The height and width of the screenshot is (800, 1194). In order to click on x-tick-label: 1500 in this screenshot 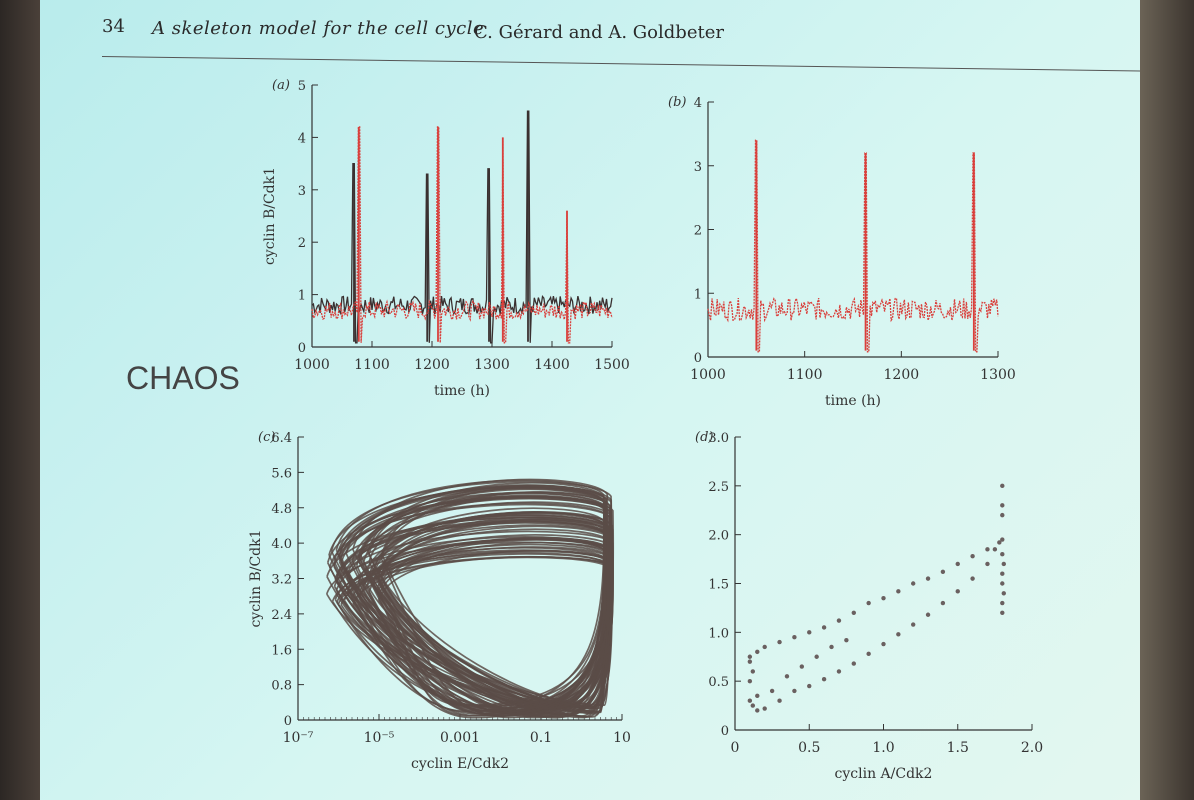, I will do `click(612, 365)`.